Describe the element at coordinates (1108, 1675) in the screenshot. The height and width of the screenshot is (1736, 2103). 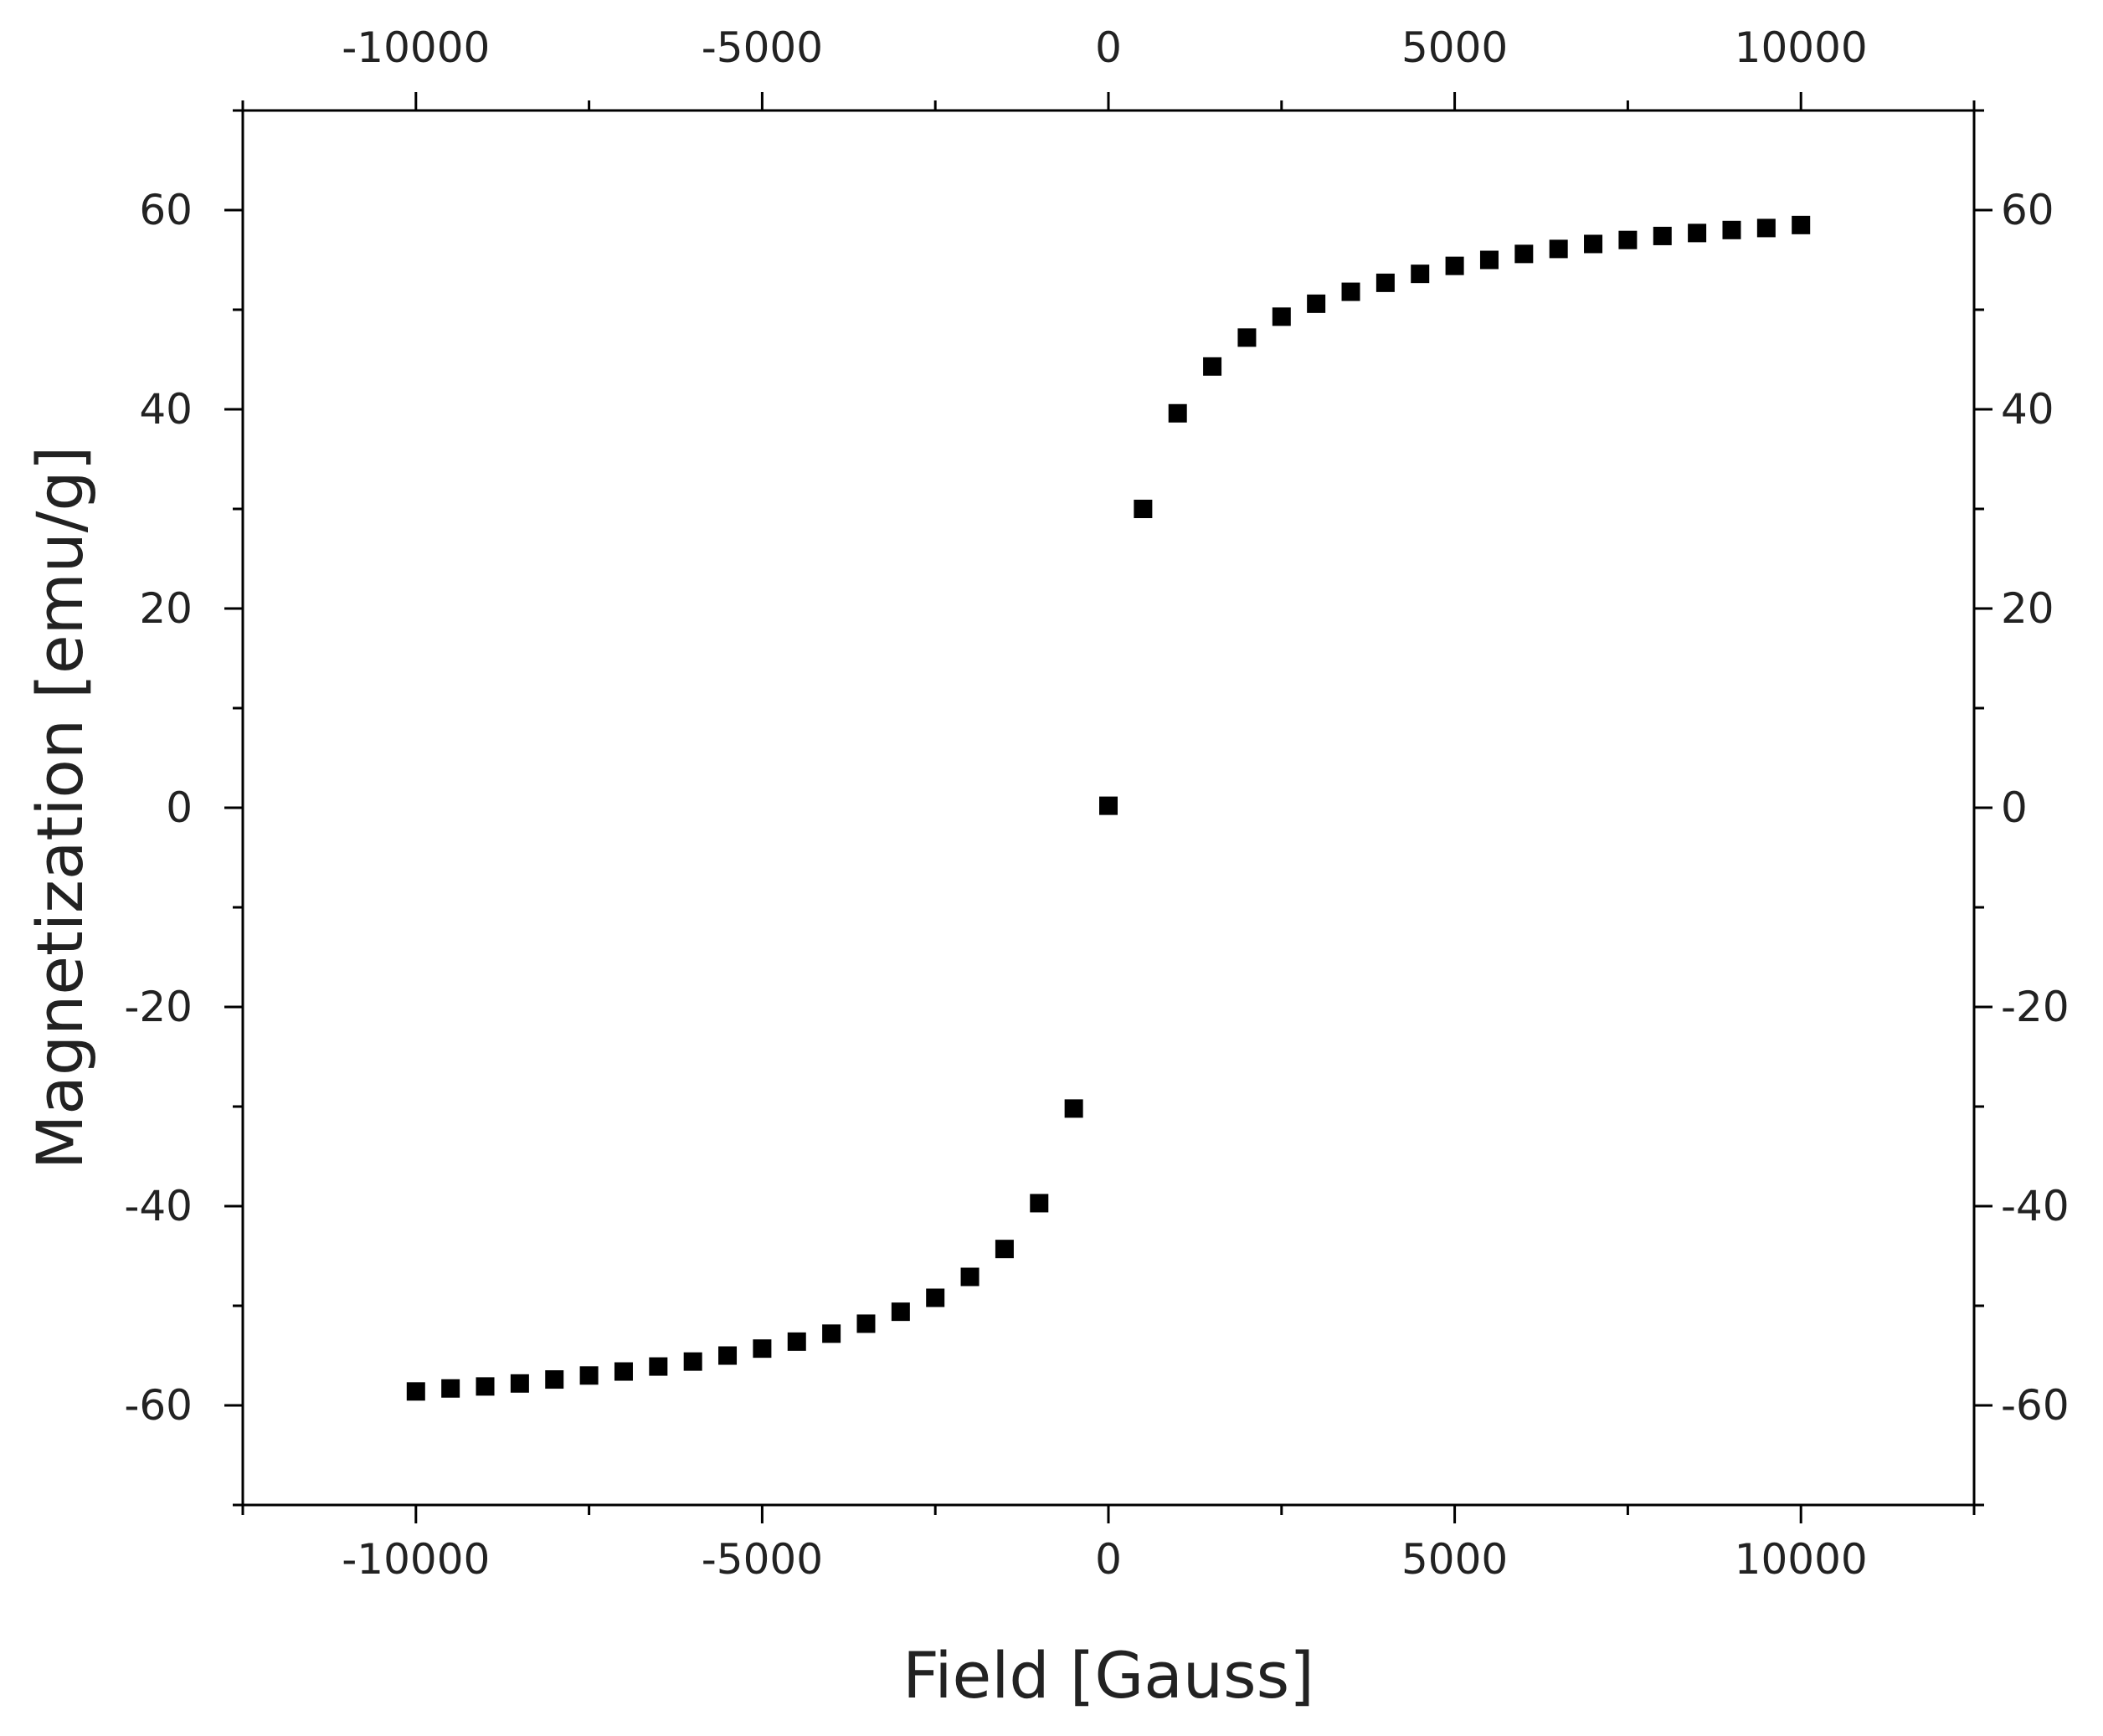
I see `x-axis-title: Field [Gauss]` at that location.